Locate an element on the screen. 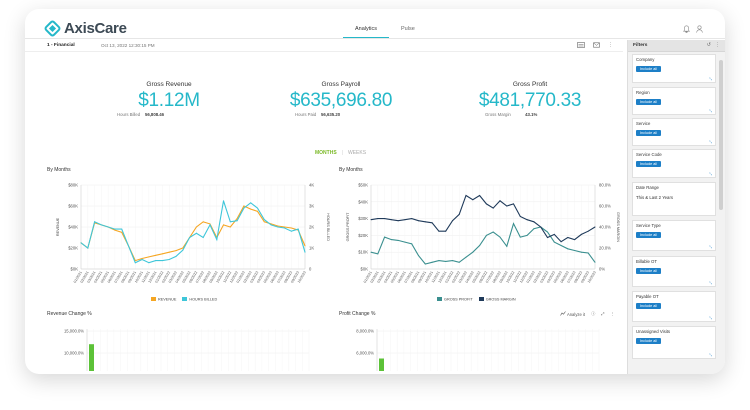 This screenshot has width=750, height=410. legend-label: REVENUE is located at coordinates (167, 299).